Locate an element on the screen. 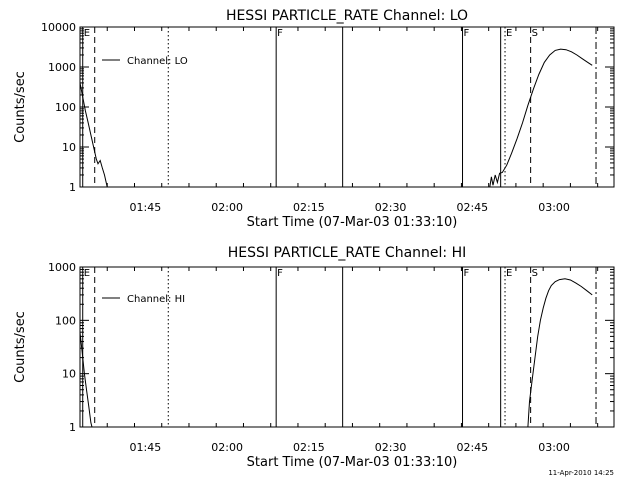 The width and height of the screenshot is (640, 480). legend-label: Channel: LO is located at coordinates (157, 61).